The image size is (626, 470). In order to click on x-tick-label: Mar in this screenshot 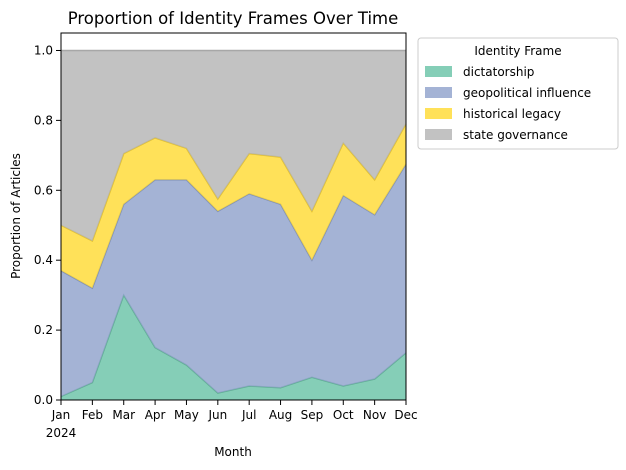, I will do `click(123, 415)`.